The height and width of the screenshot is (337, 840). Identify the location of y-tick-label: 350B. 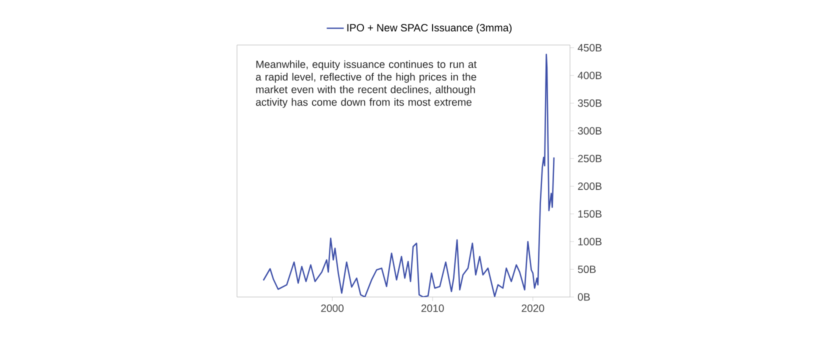
(590, 103).